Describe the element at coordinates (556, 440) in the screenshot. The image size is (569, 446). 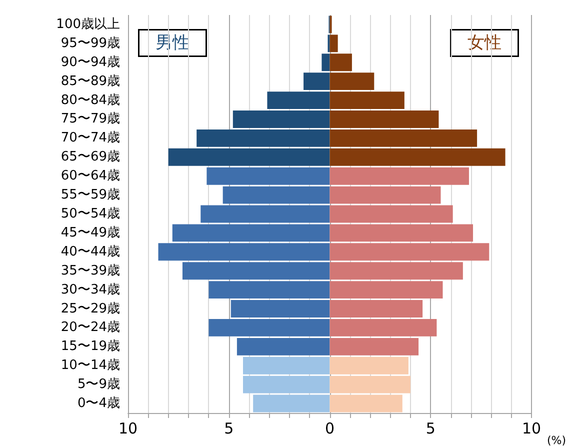
I see `x-axis-title: (%)` at that location.